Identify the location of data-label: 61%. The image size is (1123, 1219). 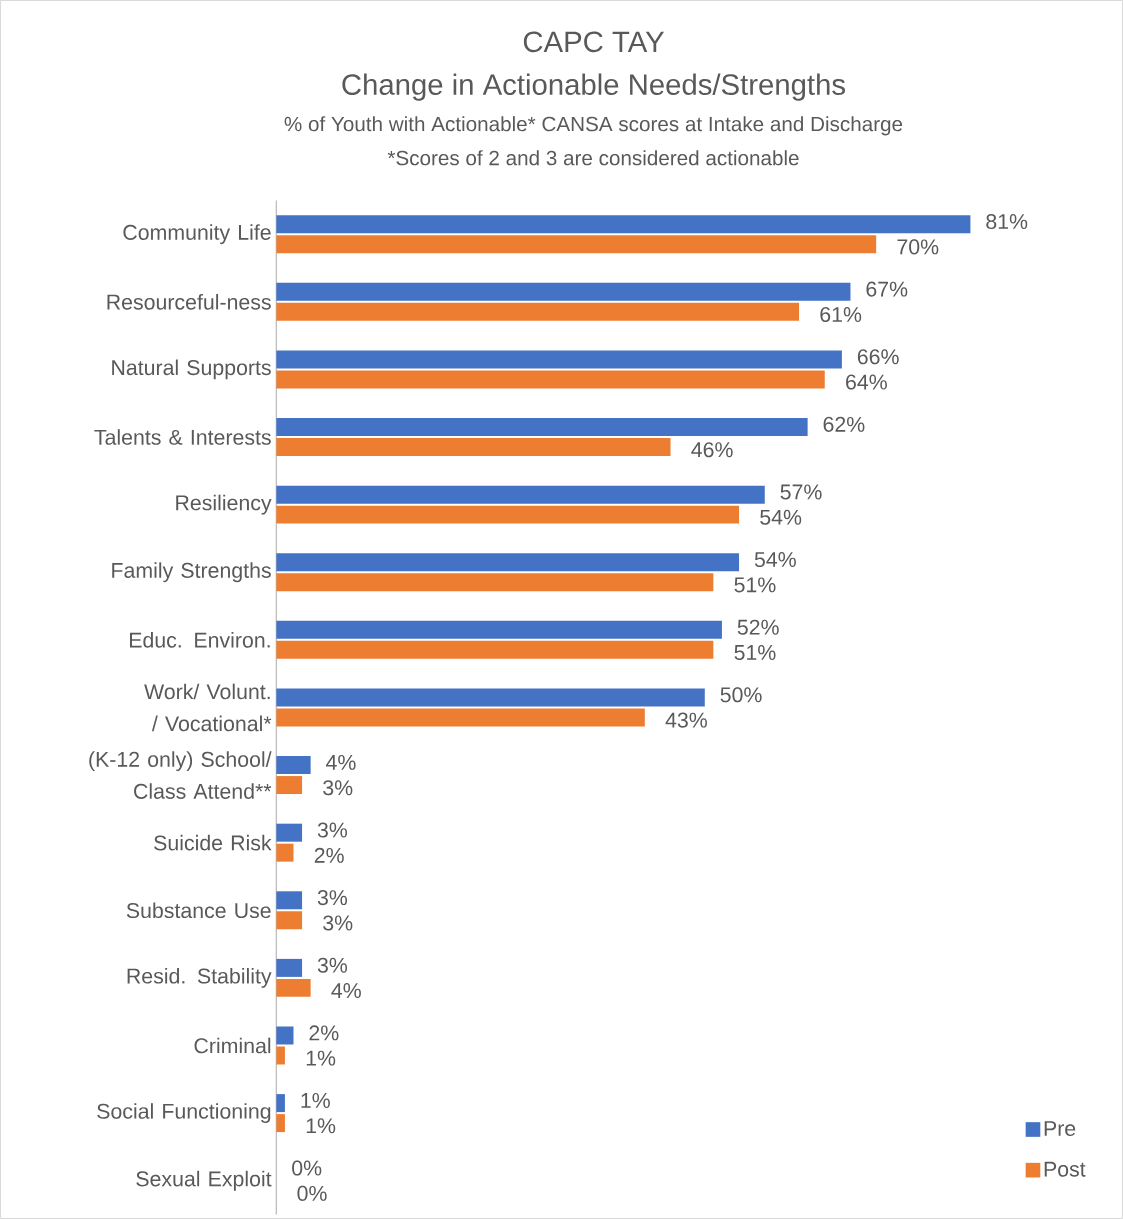
(841, 314).